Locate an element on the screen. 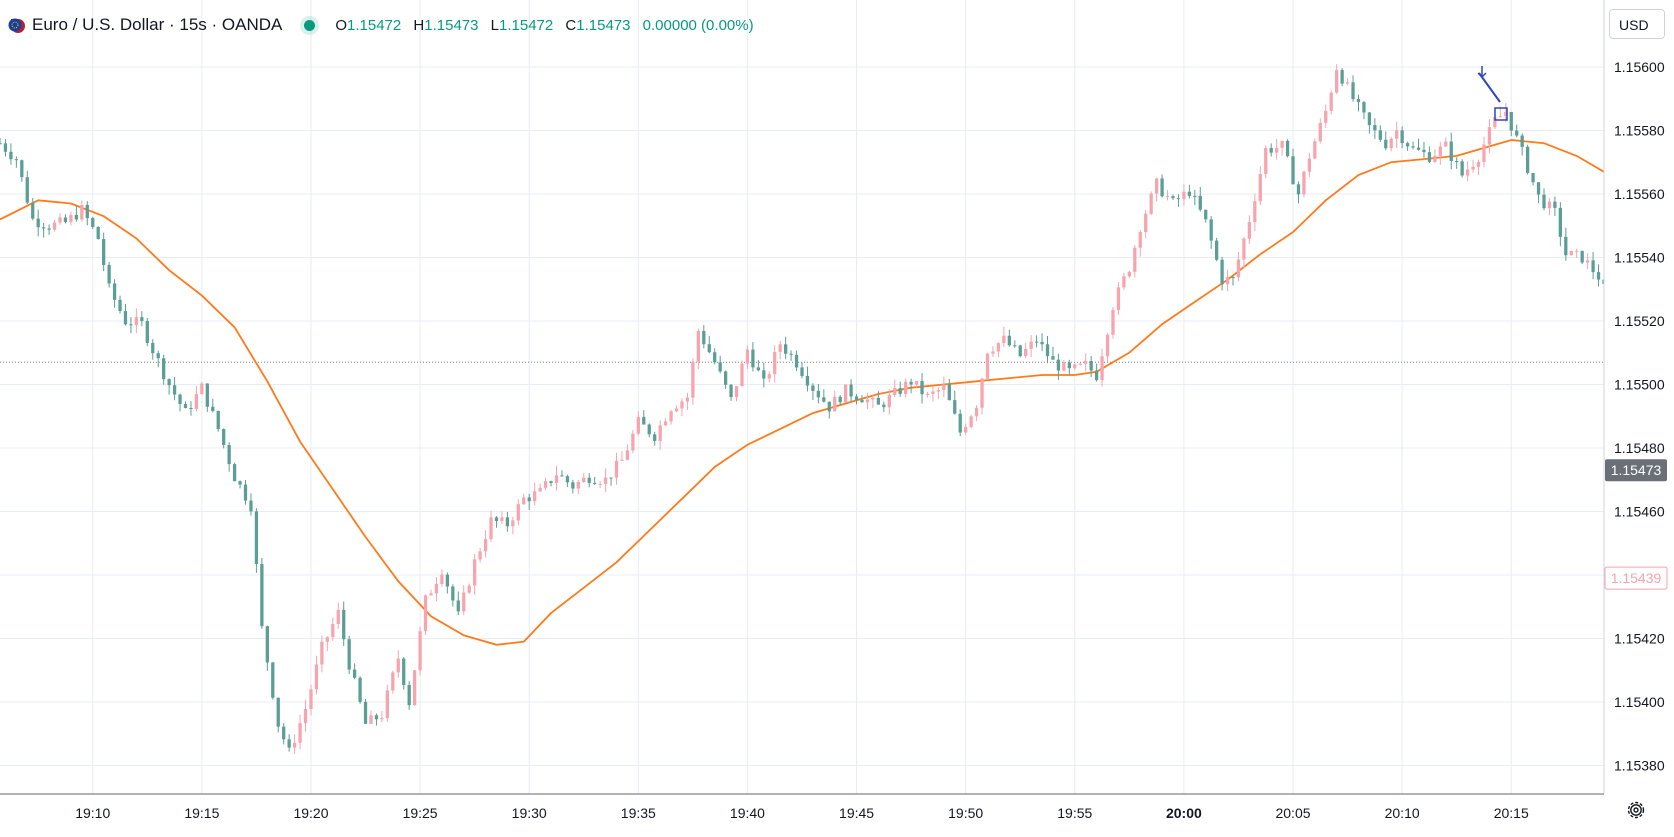 The height and width of the screenshot is (837, 1674). eur-usd-flag-icon is located at coordinates (17, 25).